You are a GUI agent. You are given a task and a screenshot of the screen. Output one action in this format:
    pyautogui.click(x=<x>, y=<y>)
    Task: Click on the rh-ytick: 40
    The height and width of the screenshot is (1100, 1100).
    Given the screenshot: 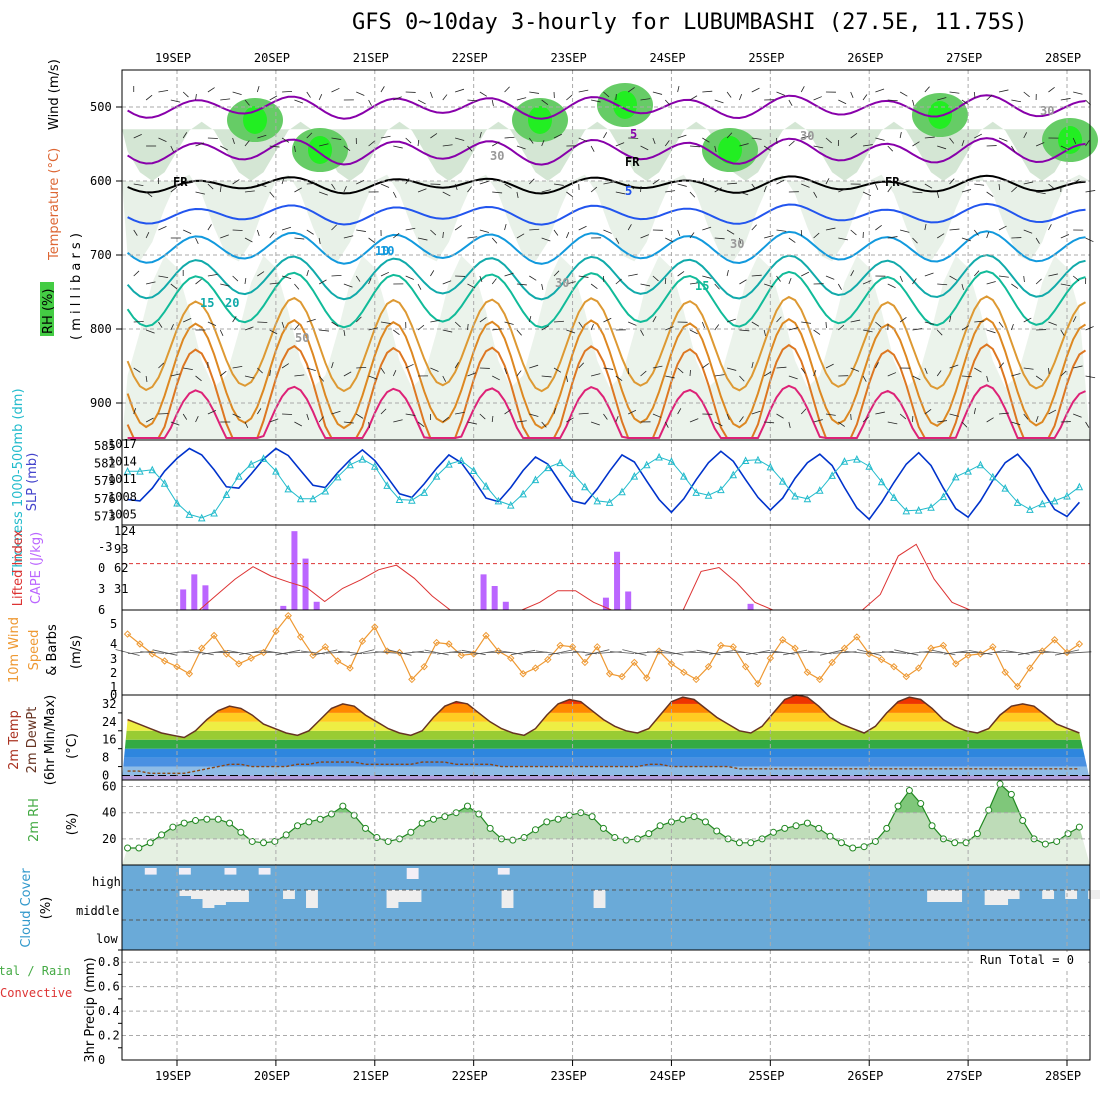 What is the action you would take?
    pyautogui.click(x=109, y=813)
    